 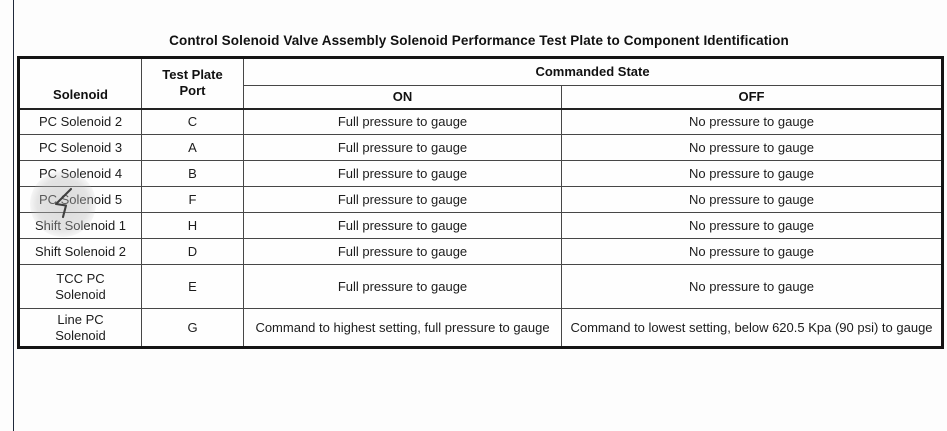 I want to click on cell-solenoid: PC Solenoid 5, so click(x=80, y=199).